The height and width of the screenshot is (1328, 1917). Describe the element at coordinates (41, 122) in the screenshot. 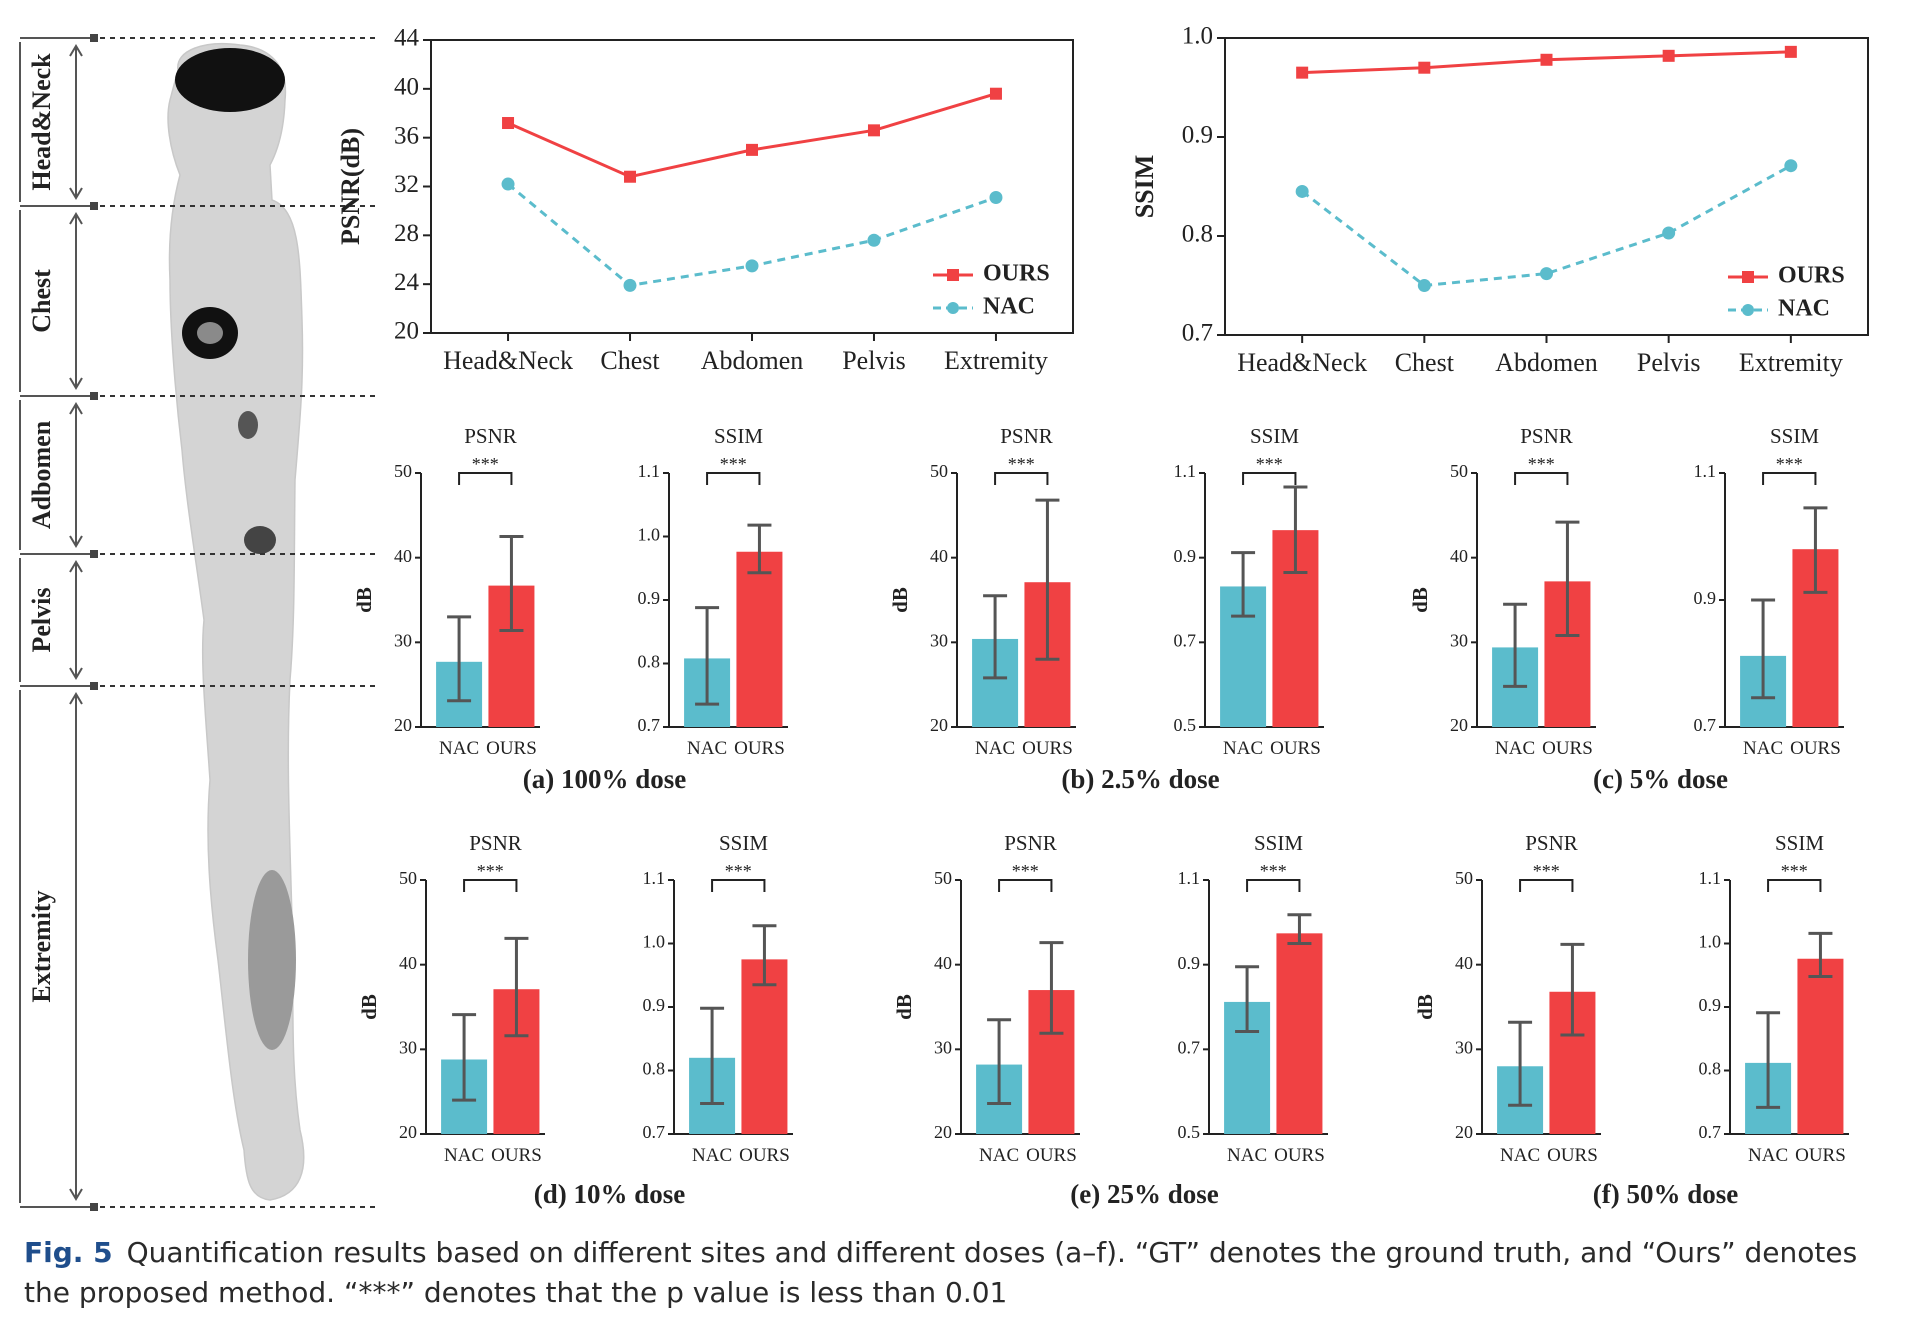

I see `region-label: Head&Neck` at that location.